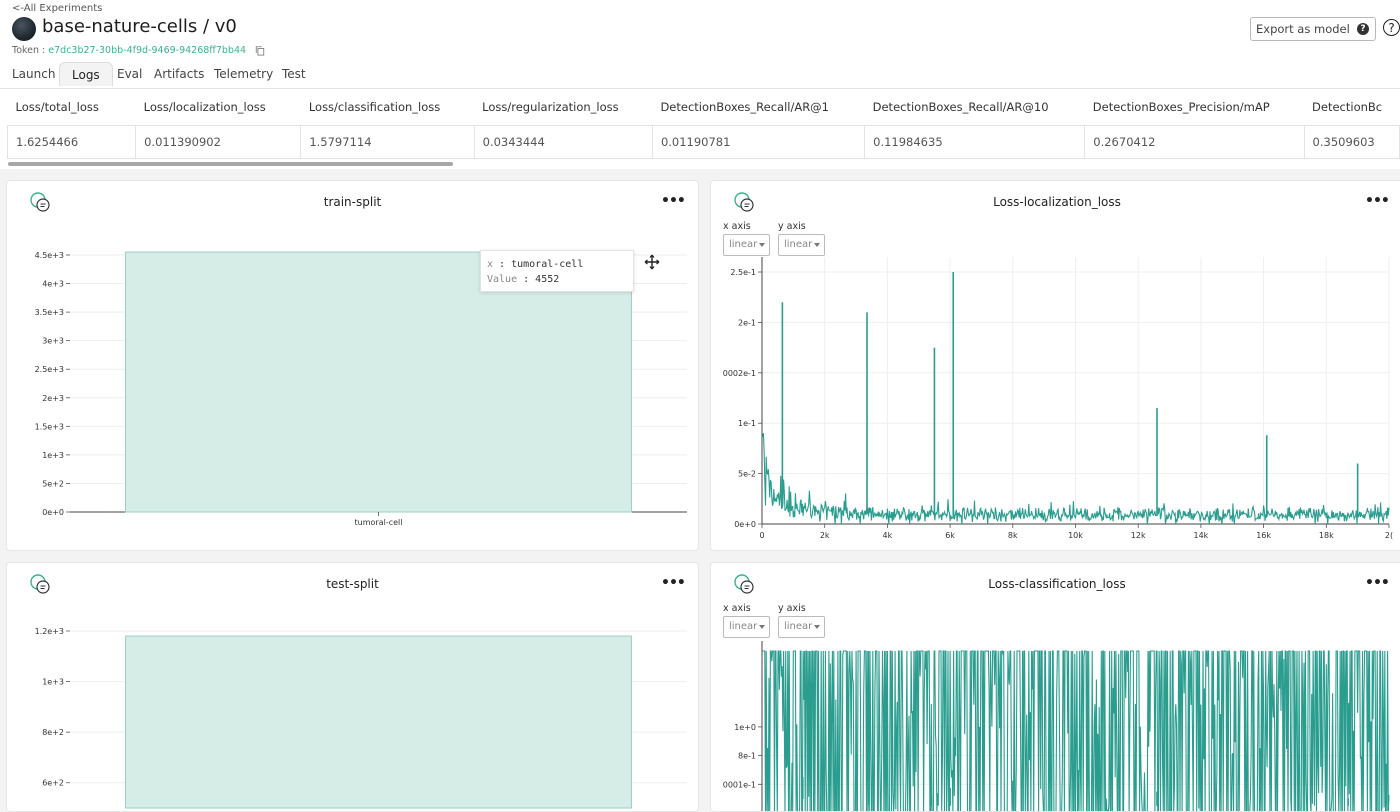 Image resolution: width=1400 pixels, height=812 pixels. I want to click on x-tick-label: 4k, so click(888, 535).